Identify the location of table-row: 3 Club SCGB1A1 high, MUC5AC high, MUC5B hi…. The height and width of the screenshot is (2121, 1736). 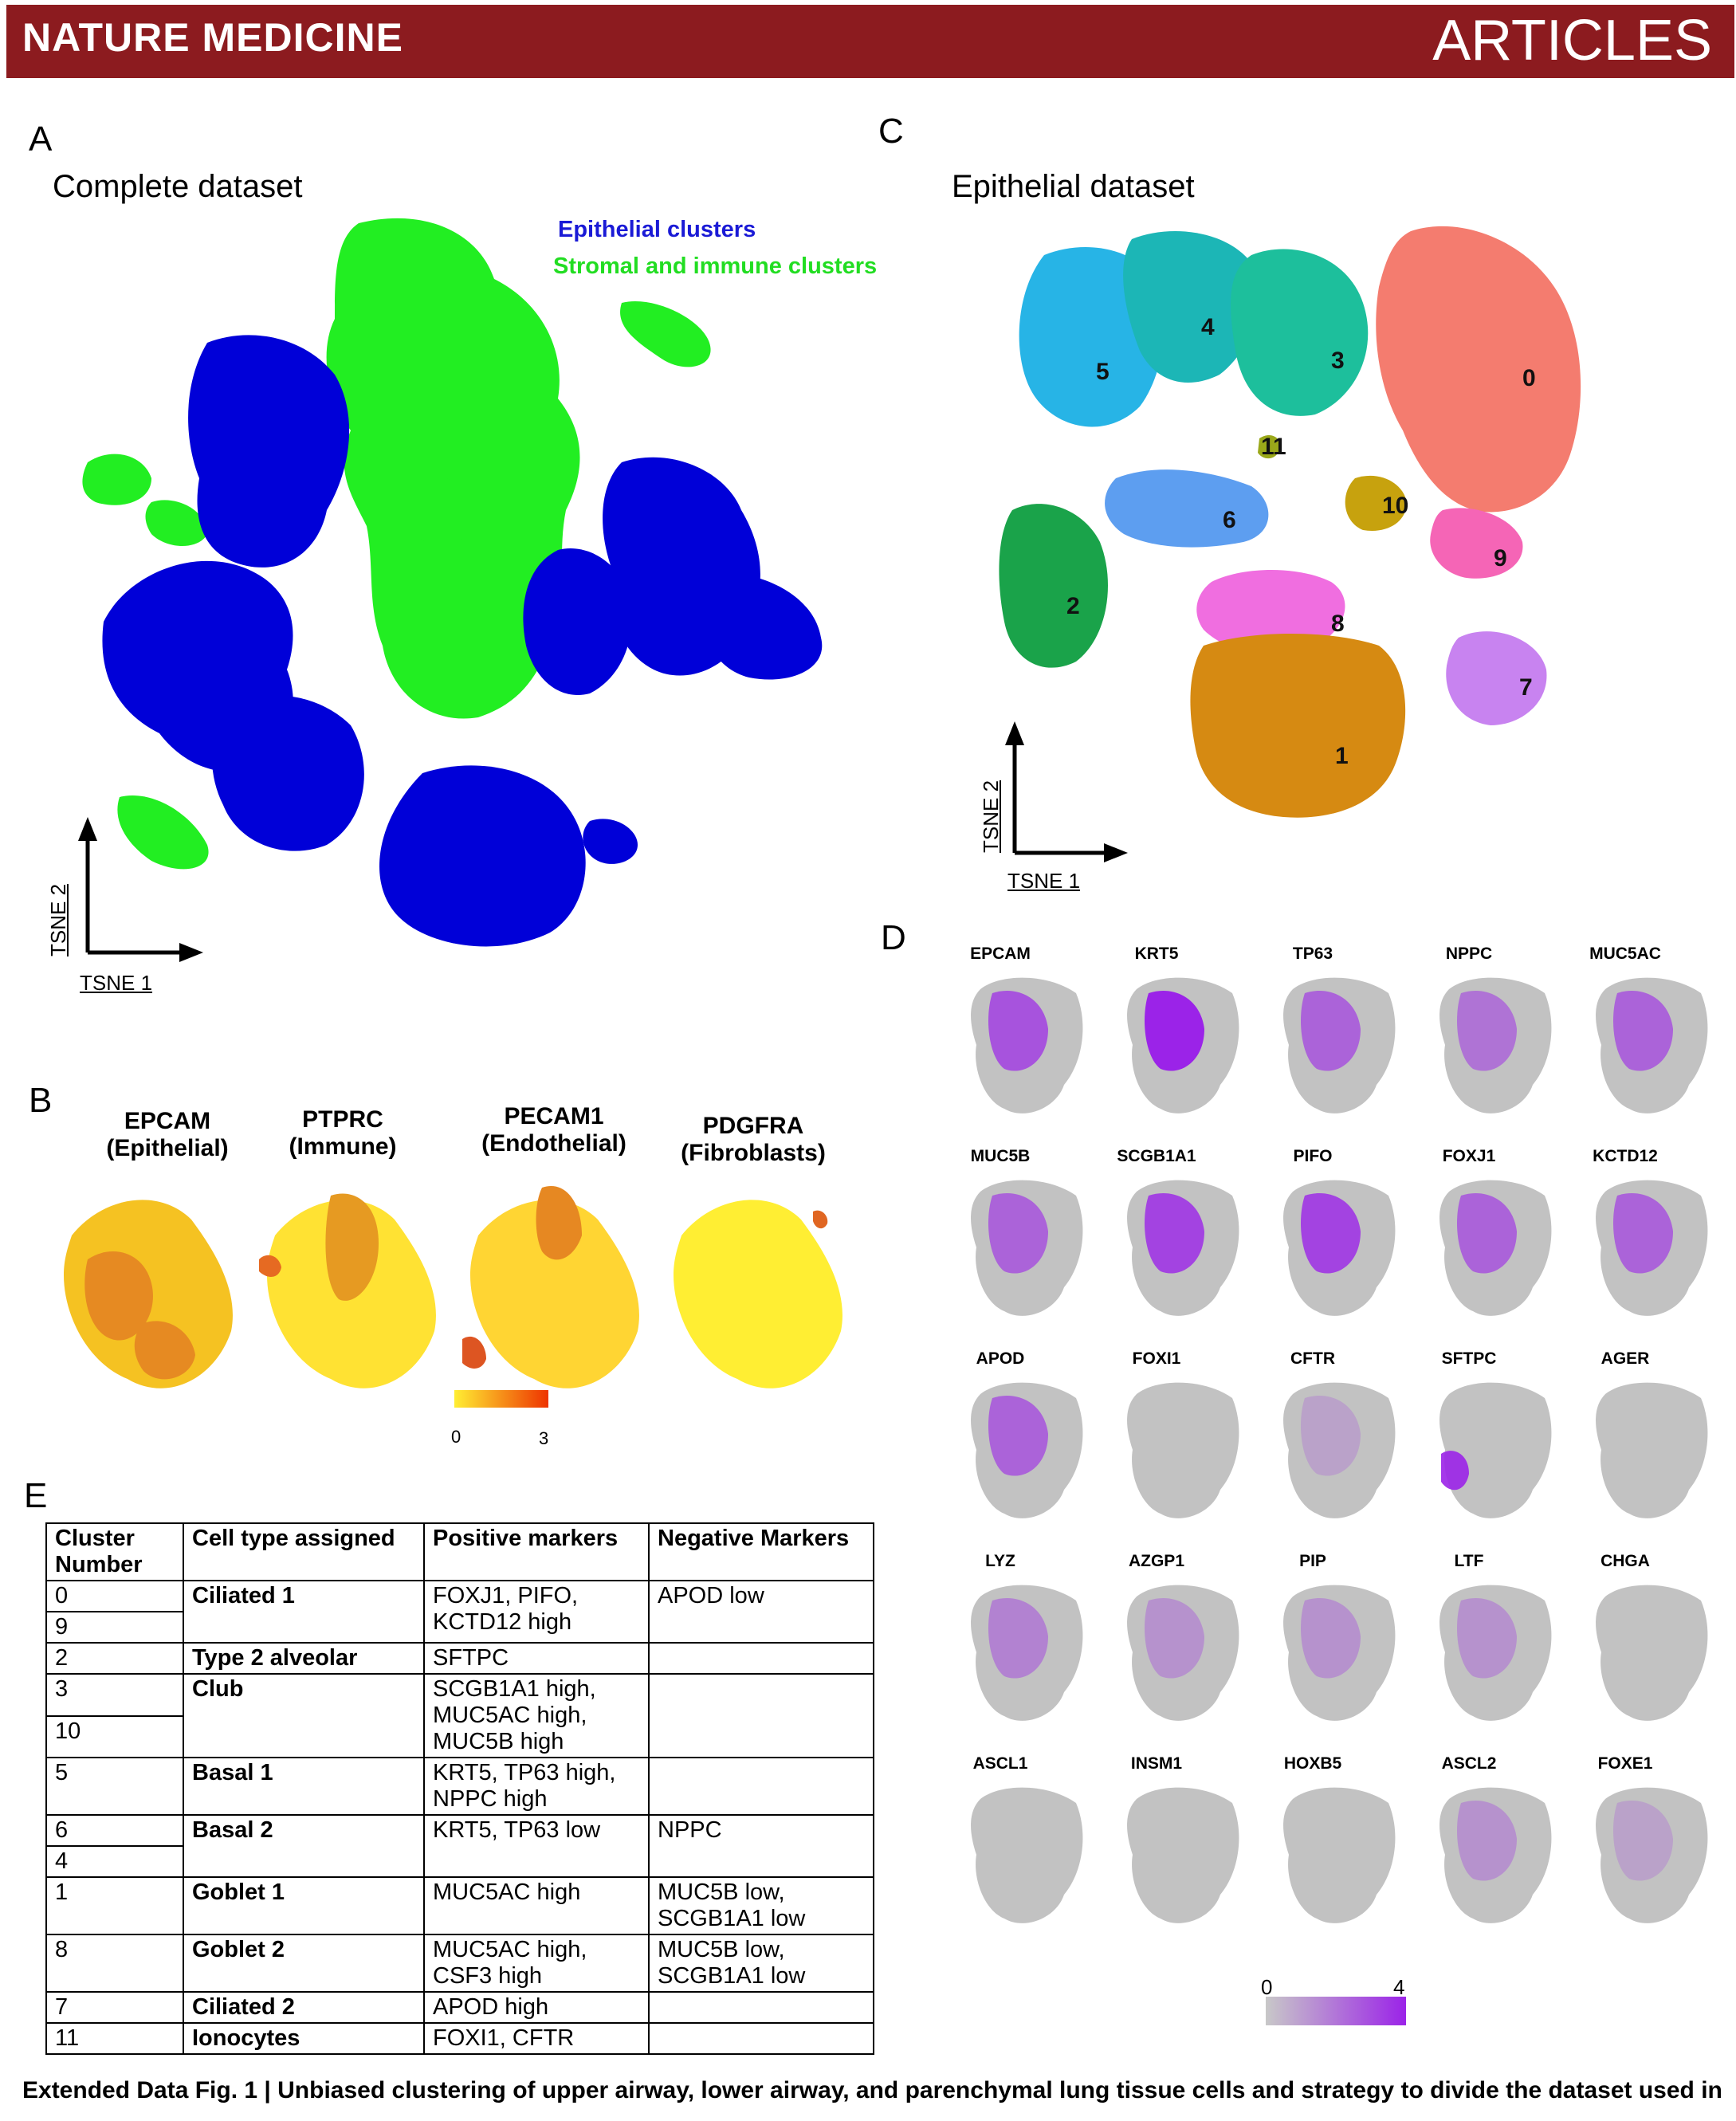
(459, 1715).